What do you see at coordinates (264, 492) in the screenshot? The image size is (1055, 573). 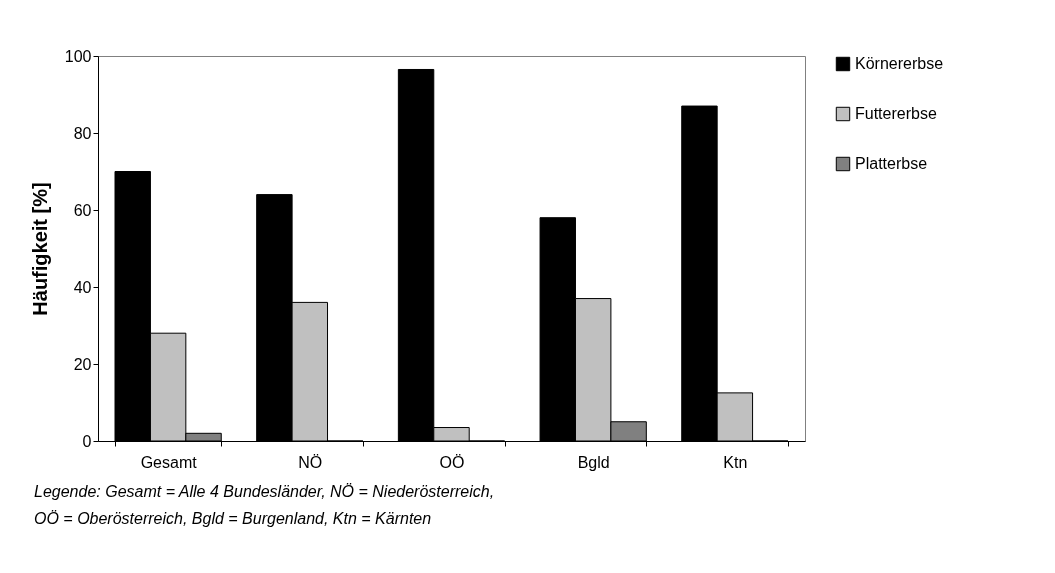 I see `text: Legende: Gesamt = Alle 4 Bundesländer, NÖ = Niederösterreich,` at bounding box center [264, 492].